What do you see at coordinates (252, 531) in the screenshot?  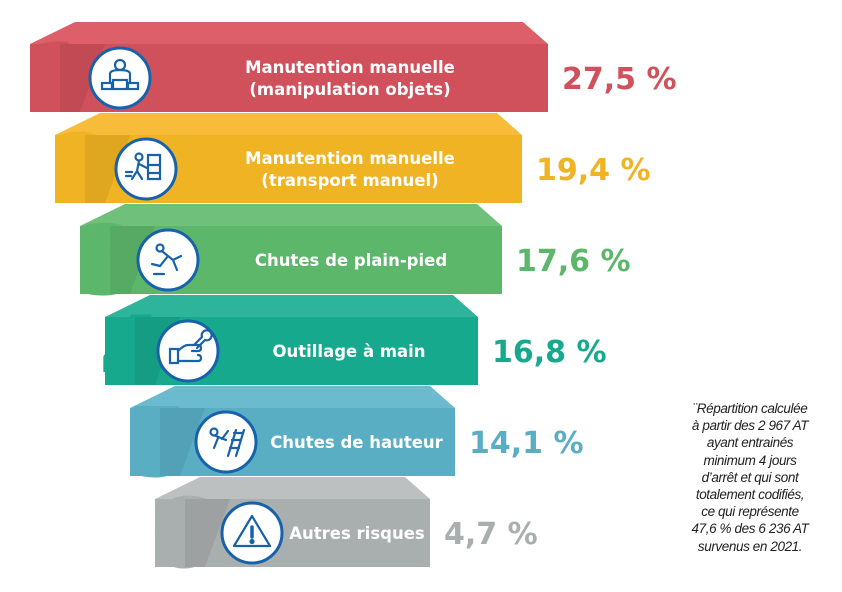 I see `warning-triangle-icon` at bounding box center [252, 531].